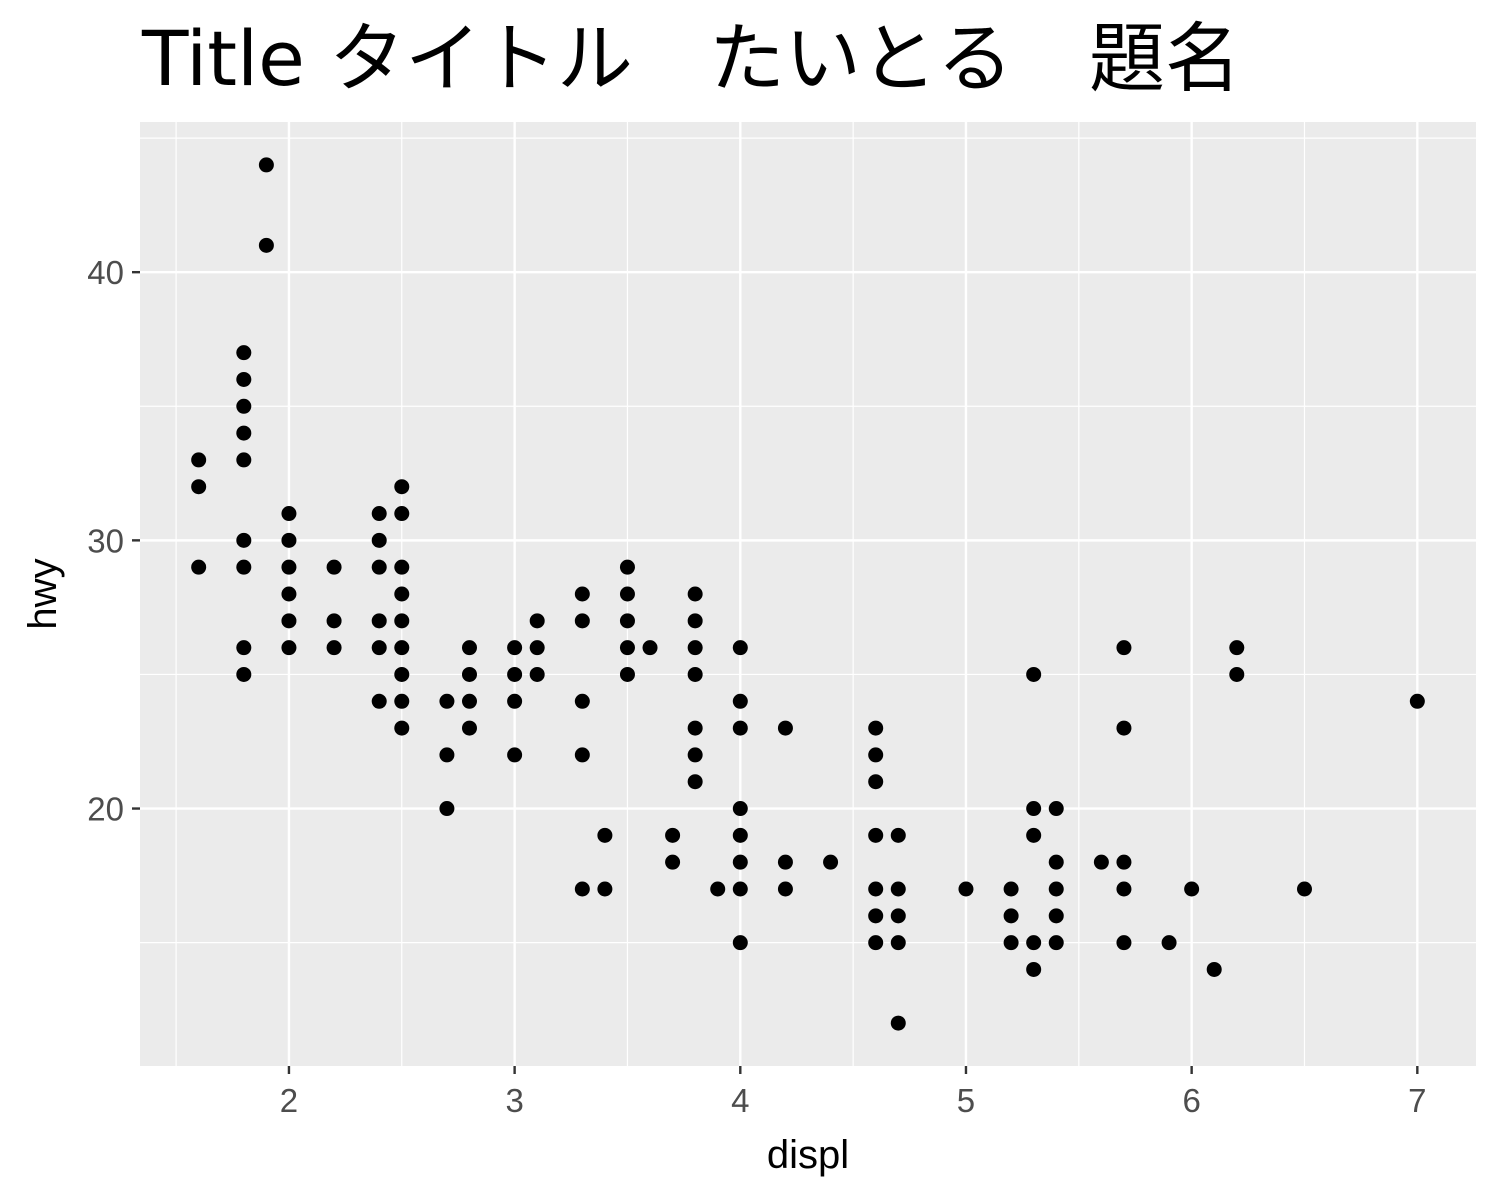 This screenshot has height=1200, width=1500. What do you see at coordinates (1417, 1100) in the screenshot?
I see `x-tick-label: 7` at bounding box center [1417, 1100].